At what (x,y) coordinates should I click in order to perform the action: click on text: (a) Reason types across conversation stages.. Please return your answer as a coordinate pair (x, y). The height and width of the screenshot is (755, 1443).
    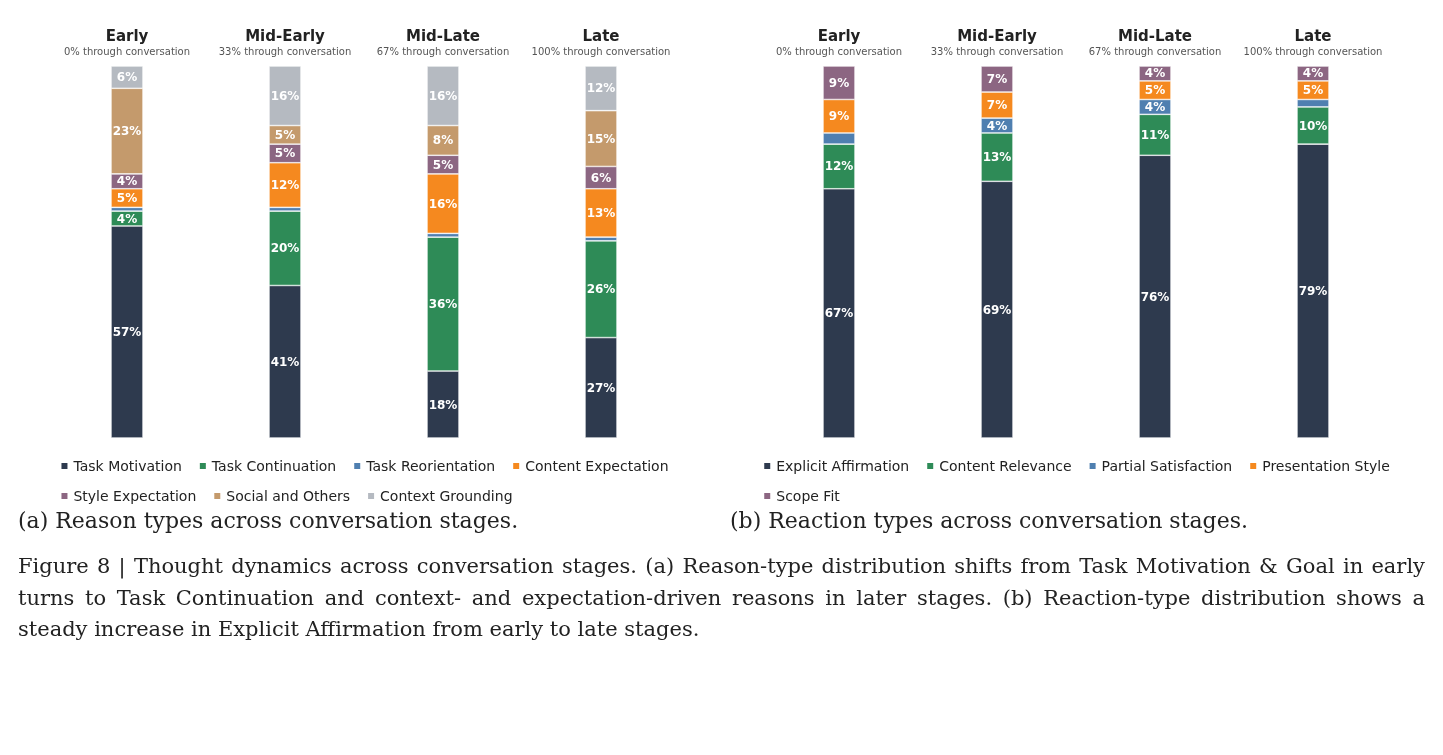
    Looking at the image, I should click on (268, 520).